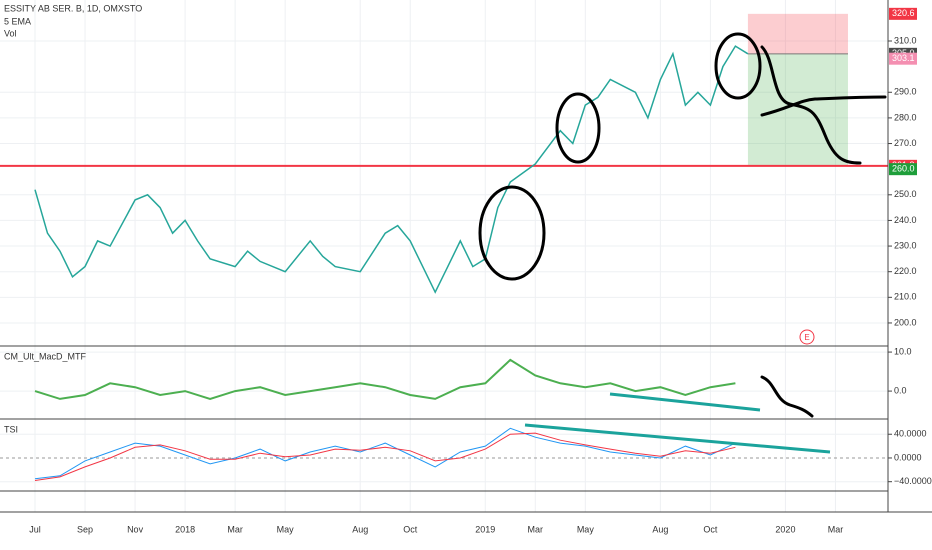 This screenshot has width=932, height=550. I want to click on y-tick-label: −40.0000, so click(913, 481).